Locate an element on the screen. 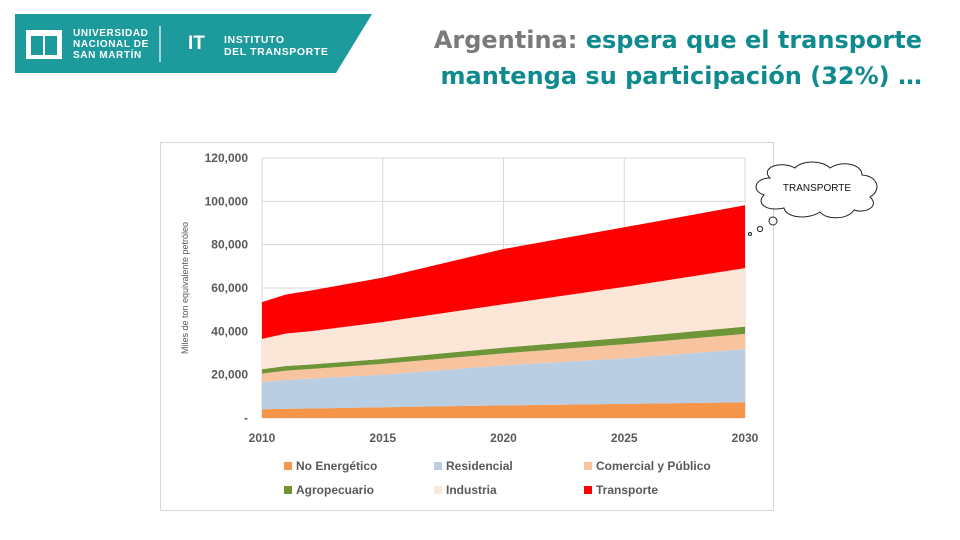 This screenshot has width=960, height=540. y-tick-label: 40,000 is located at coordinates (229, 331).